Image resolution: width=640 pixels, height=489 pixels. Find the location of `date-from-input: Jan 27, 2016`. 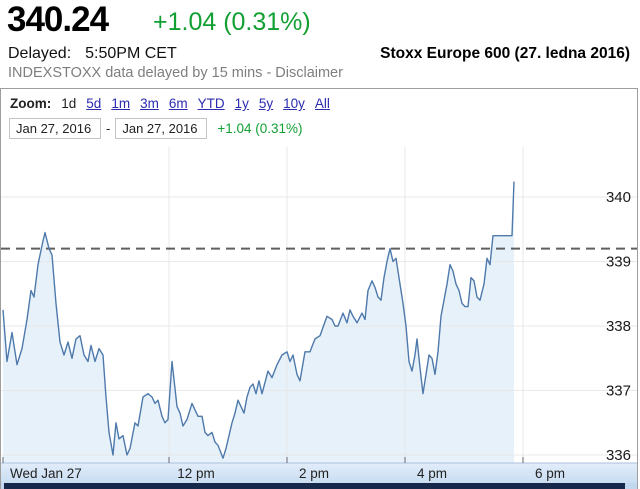

date-from-input: Jan 27, 2016 is located at coordinates (55, 128).